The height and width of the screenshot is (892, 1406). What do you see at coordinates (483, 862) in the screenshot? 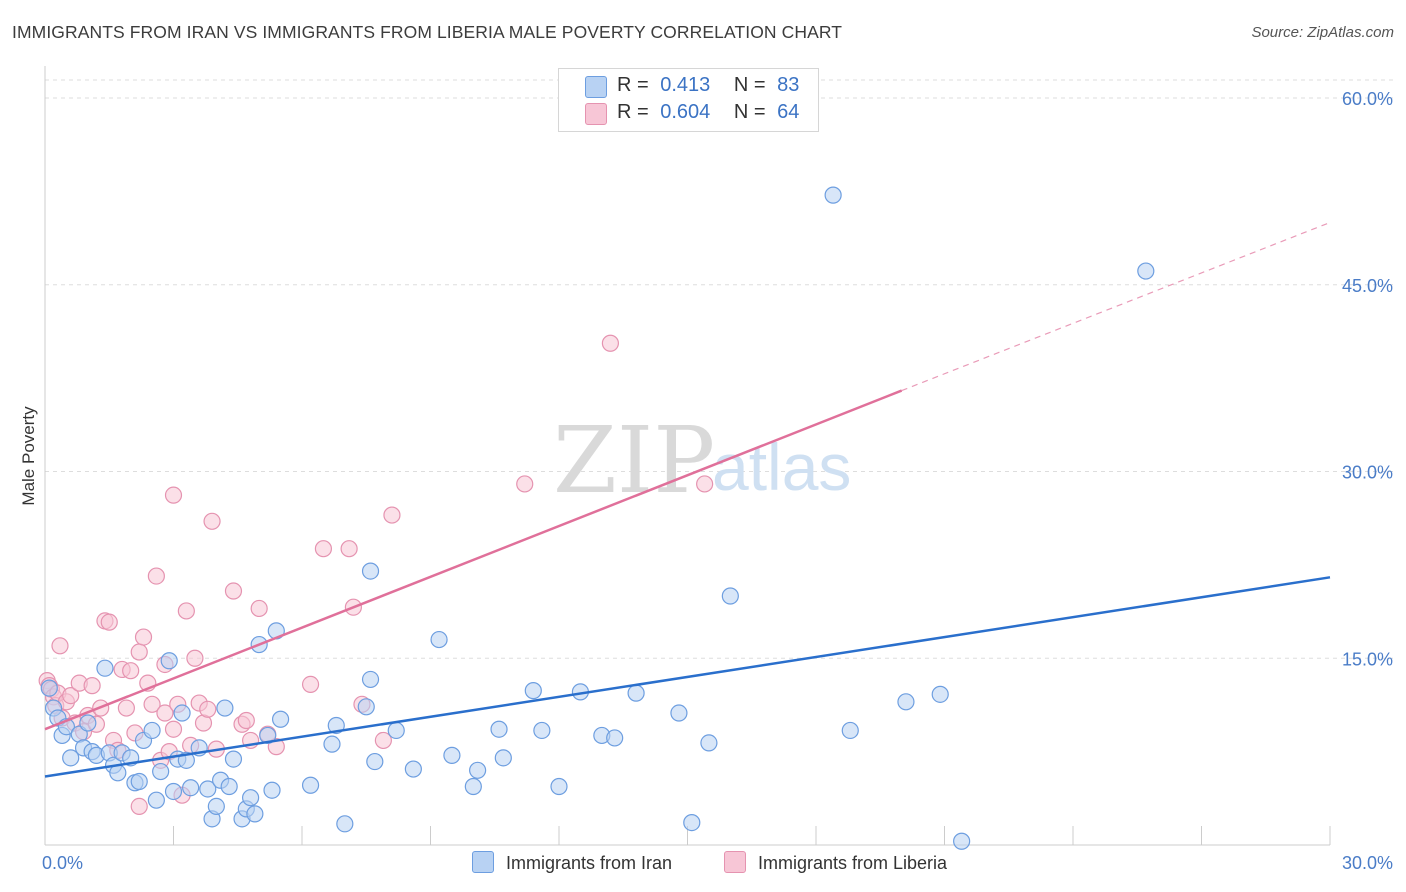
I see `bottom-legend-swatch-iran` at bounding box center [483, 862].